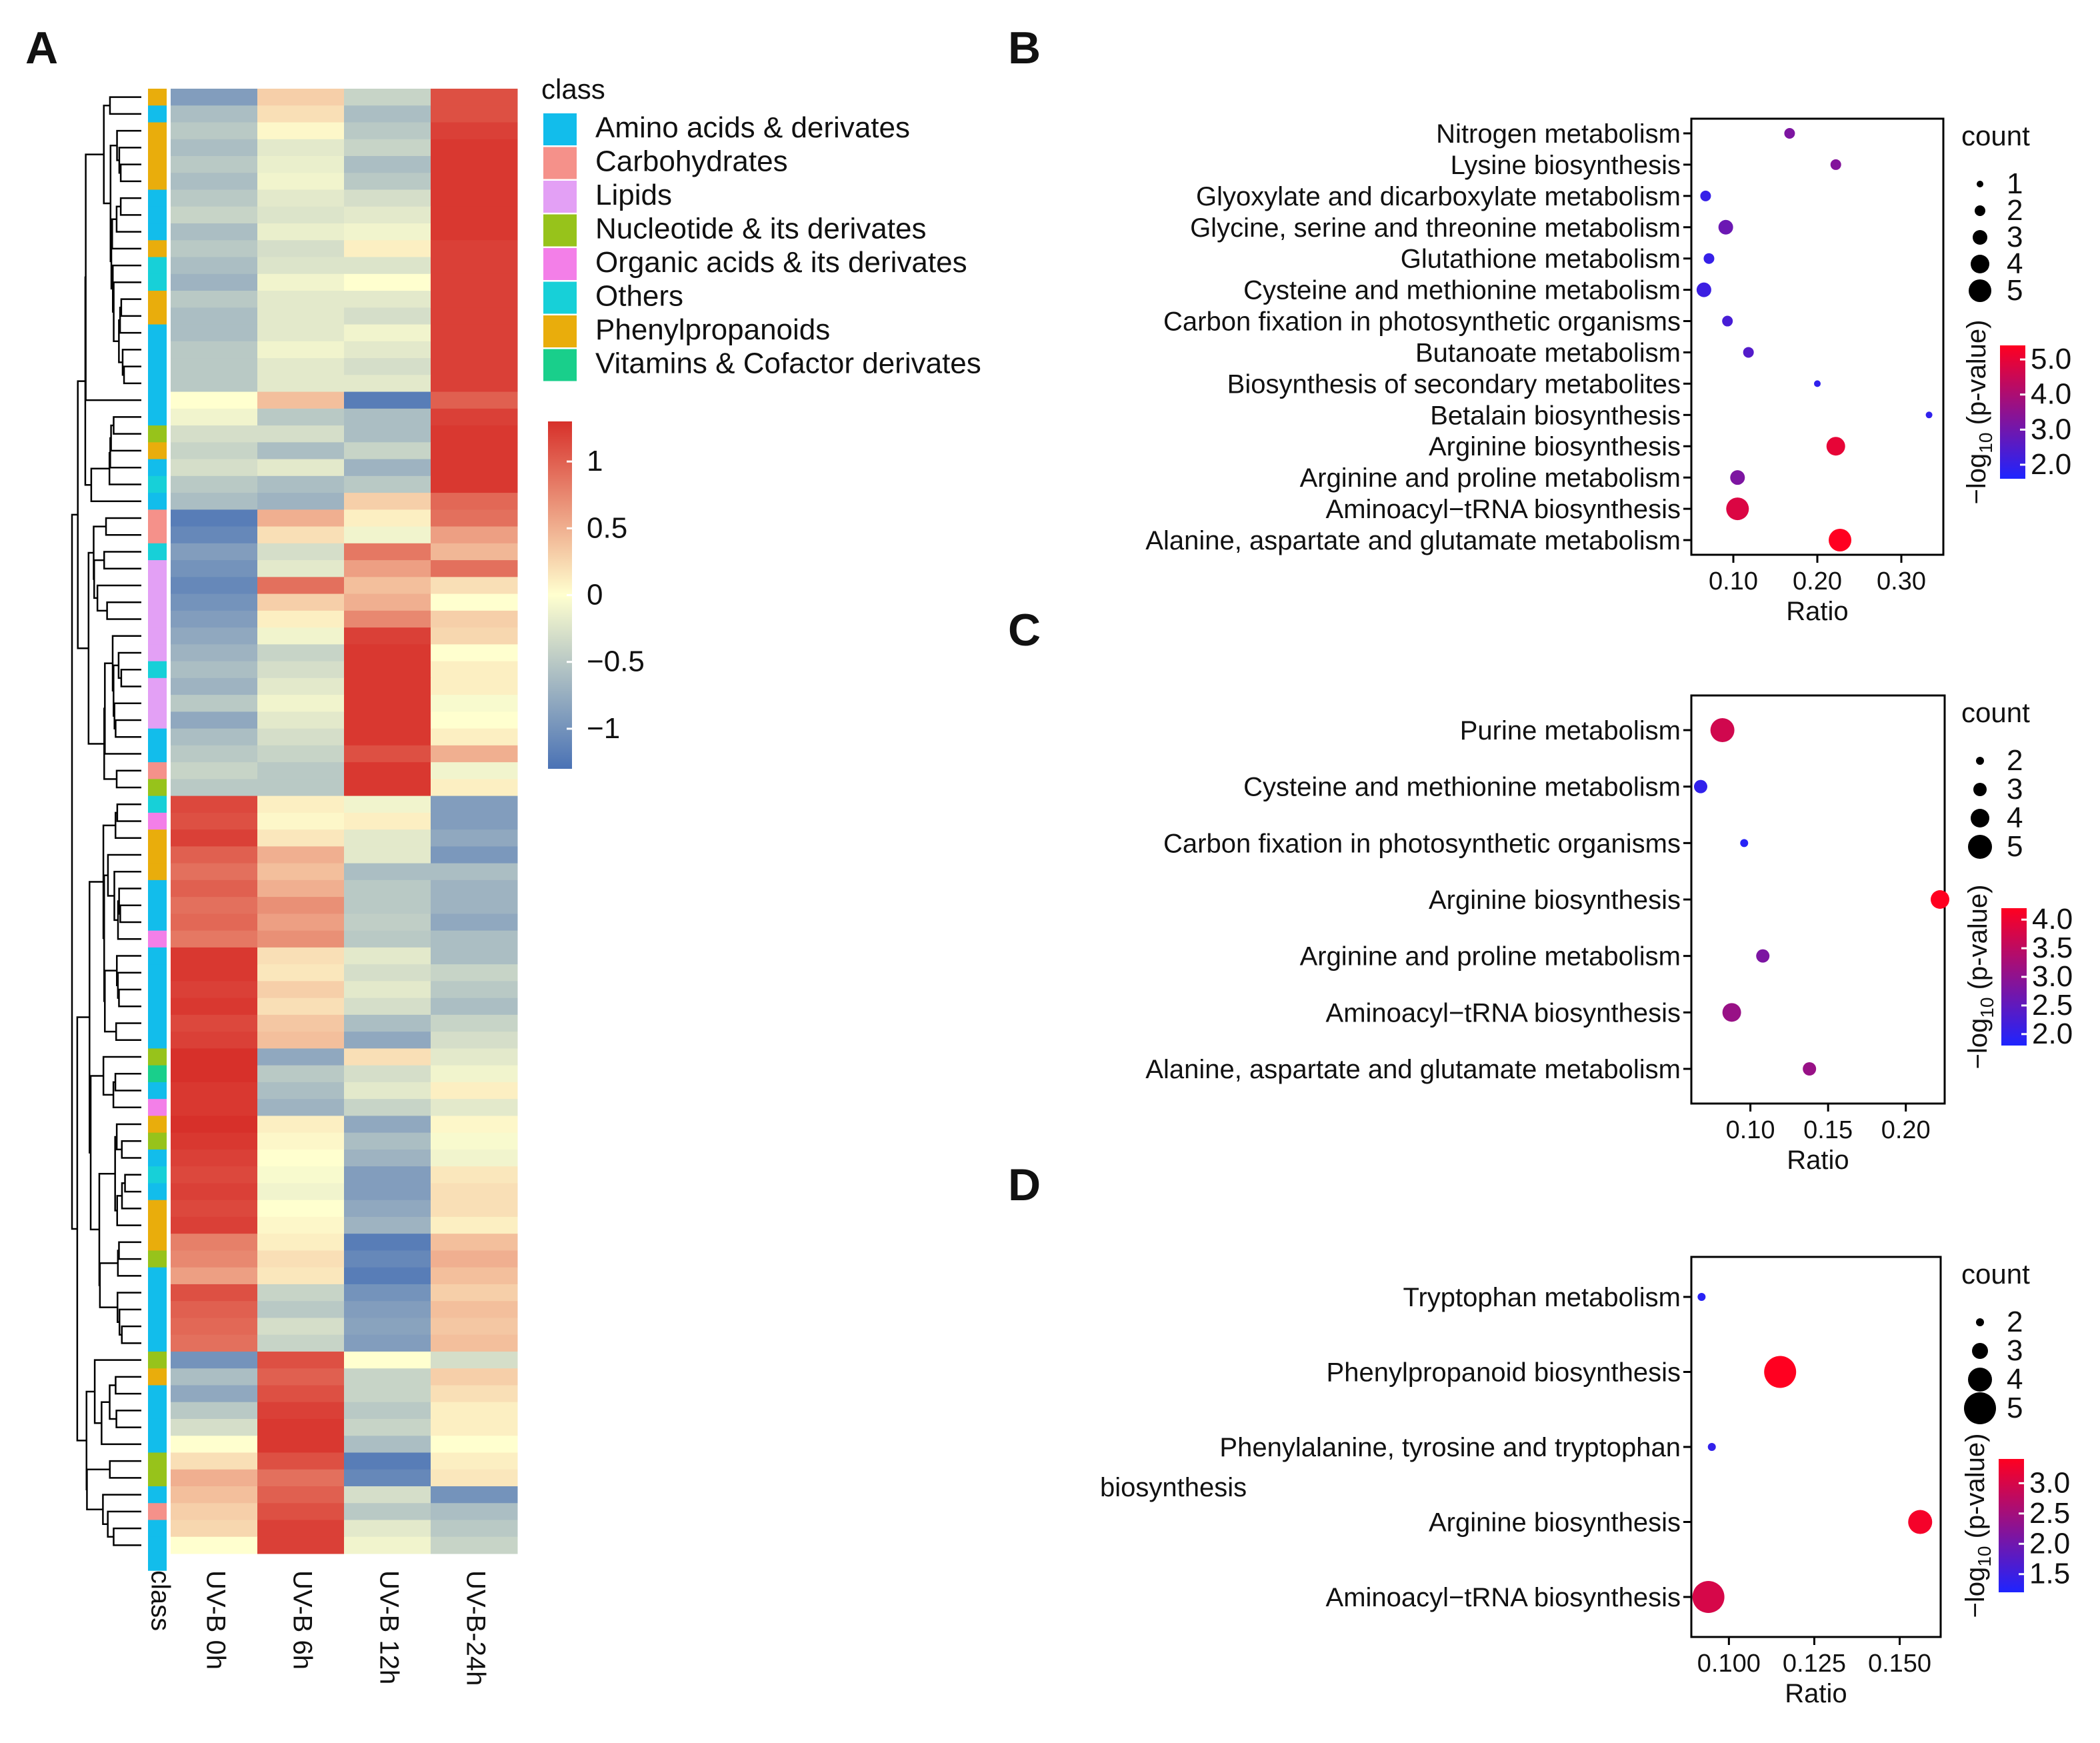  I want to click on pathway-label: Purine metabolism, so click(1570, 731).